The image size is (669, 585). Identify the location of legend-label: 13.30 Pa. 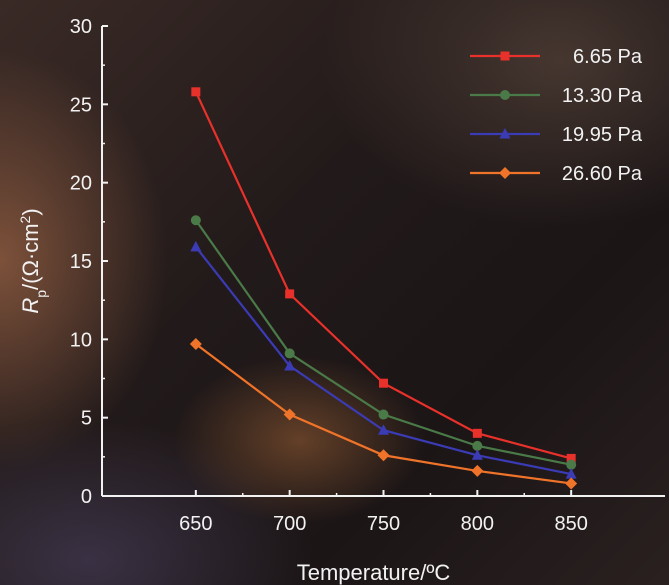
(602, 96).